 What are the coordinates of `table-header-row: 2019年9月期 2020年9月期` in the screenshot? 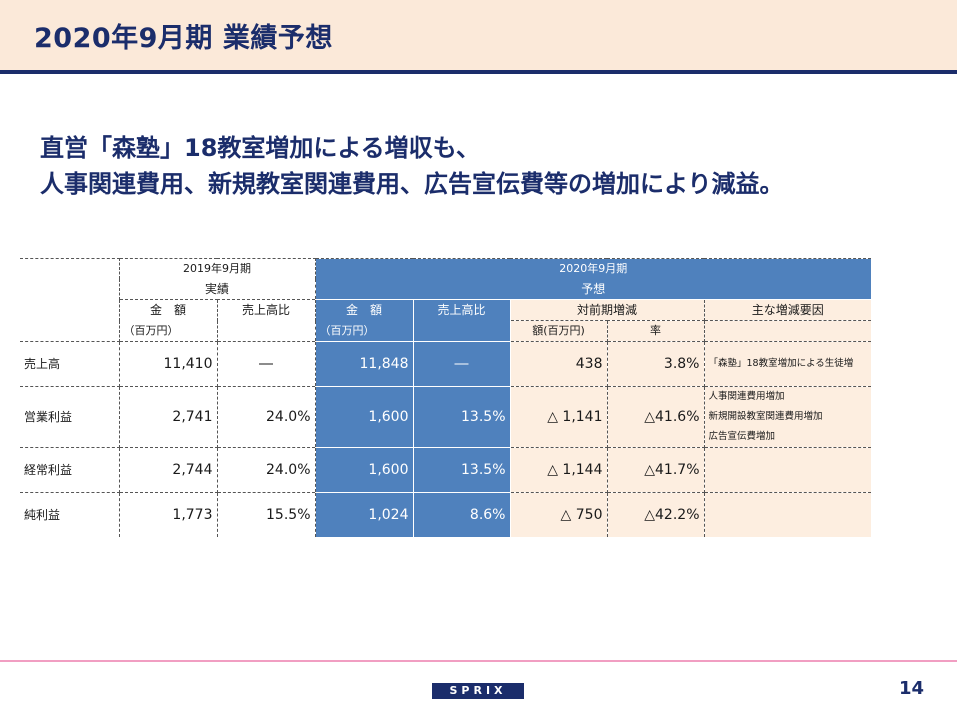 It's located at (445, 268).